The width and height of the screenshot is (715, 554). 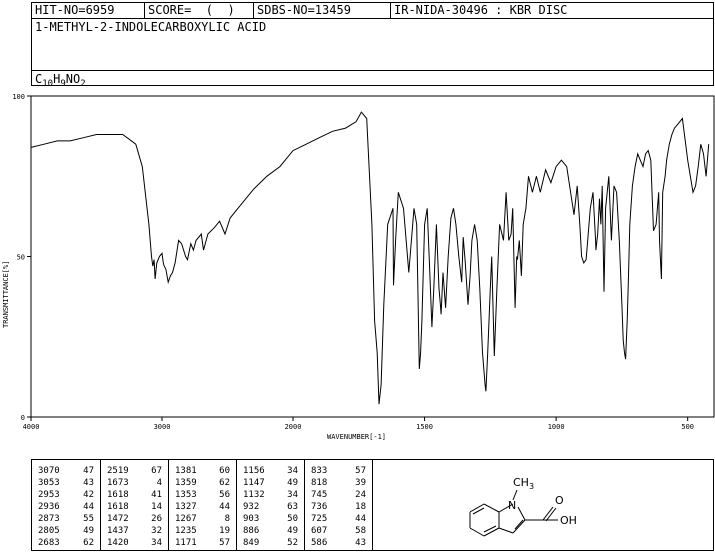 I want to click on peak-row: 2953 42, so click(x=66, y=495).